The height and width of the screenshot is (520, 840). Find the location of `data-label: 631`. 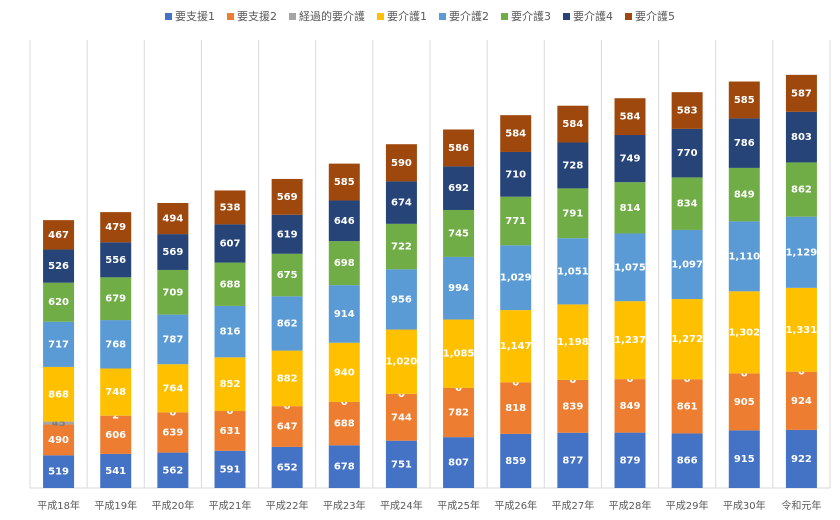

data-label: 631 is located at coordinates (230, 431).